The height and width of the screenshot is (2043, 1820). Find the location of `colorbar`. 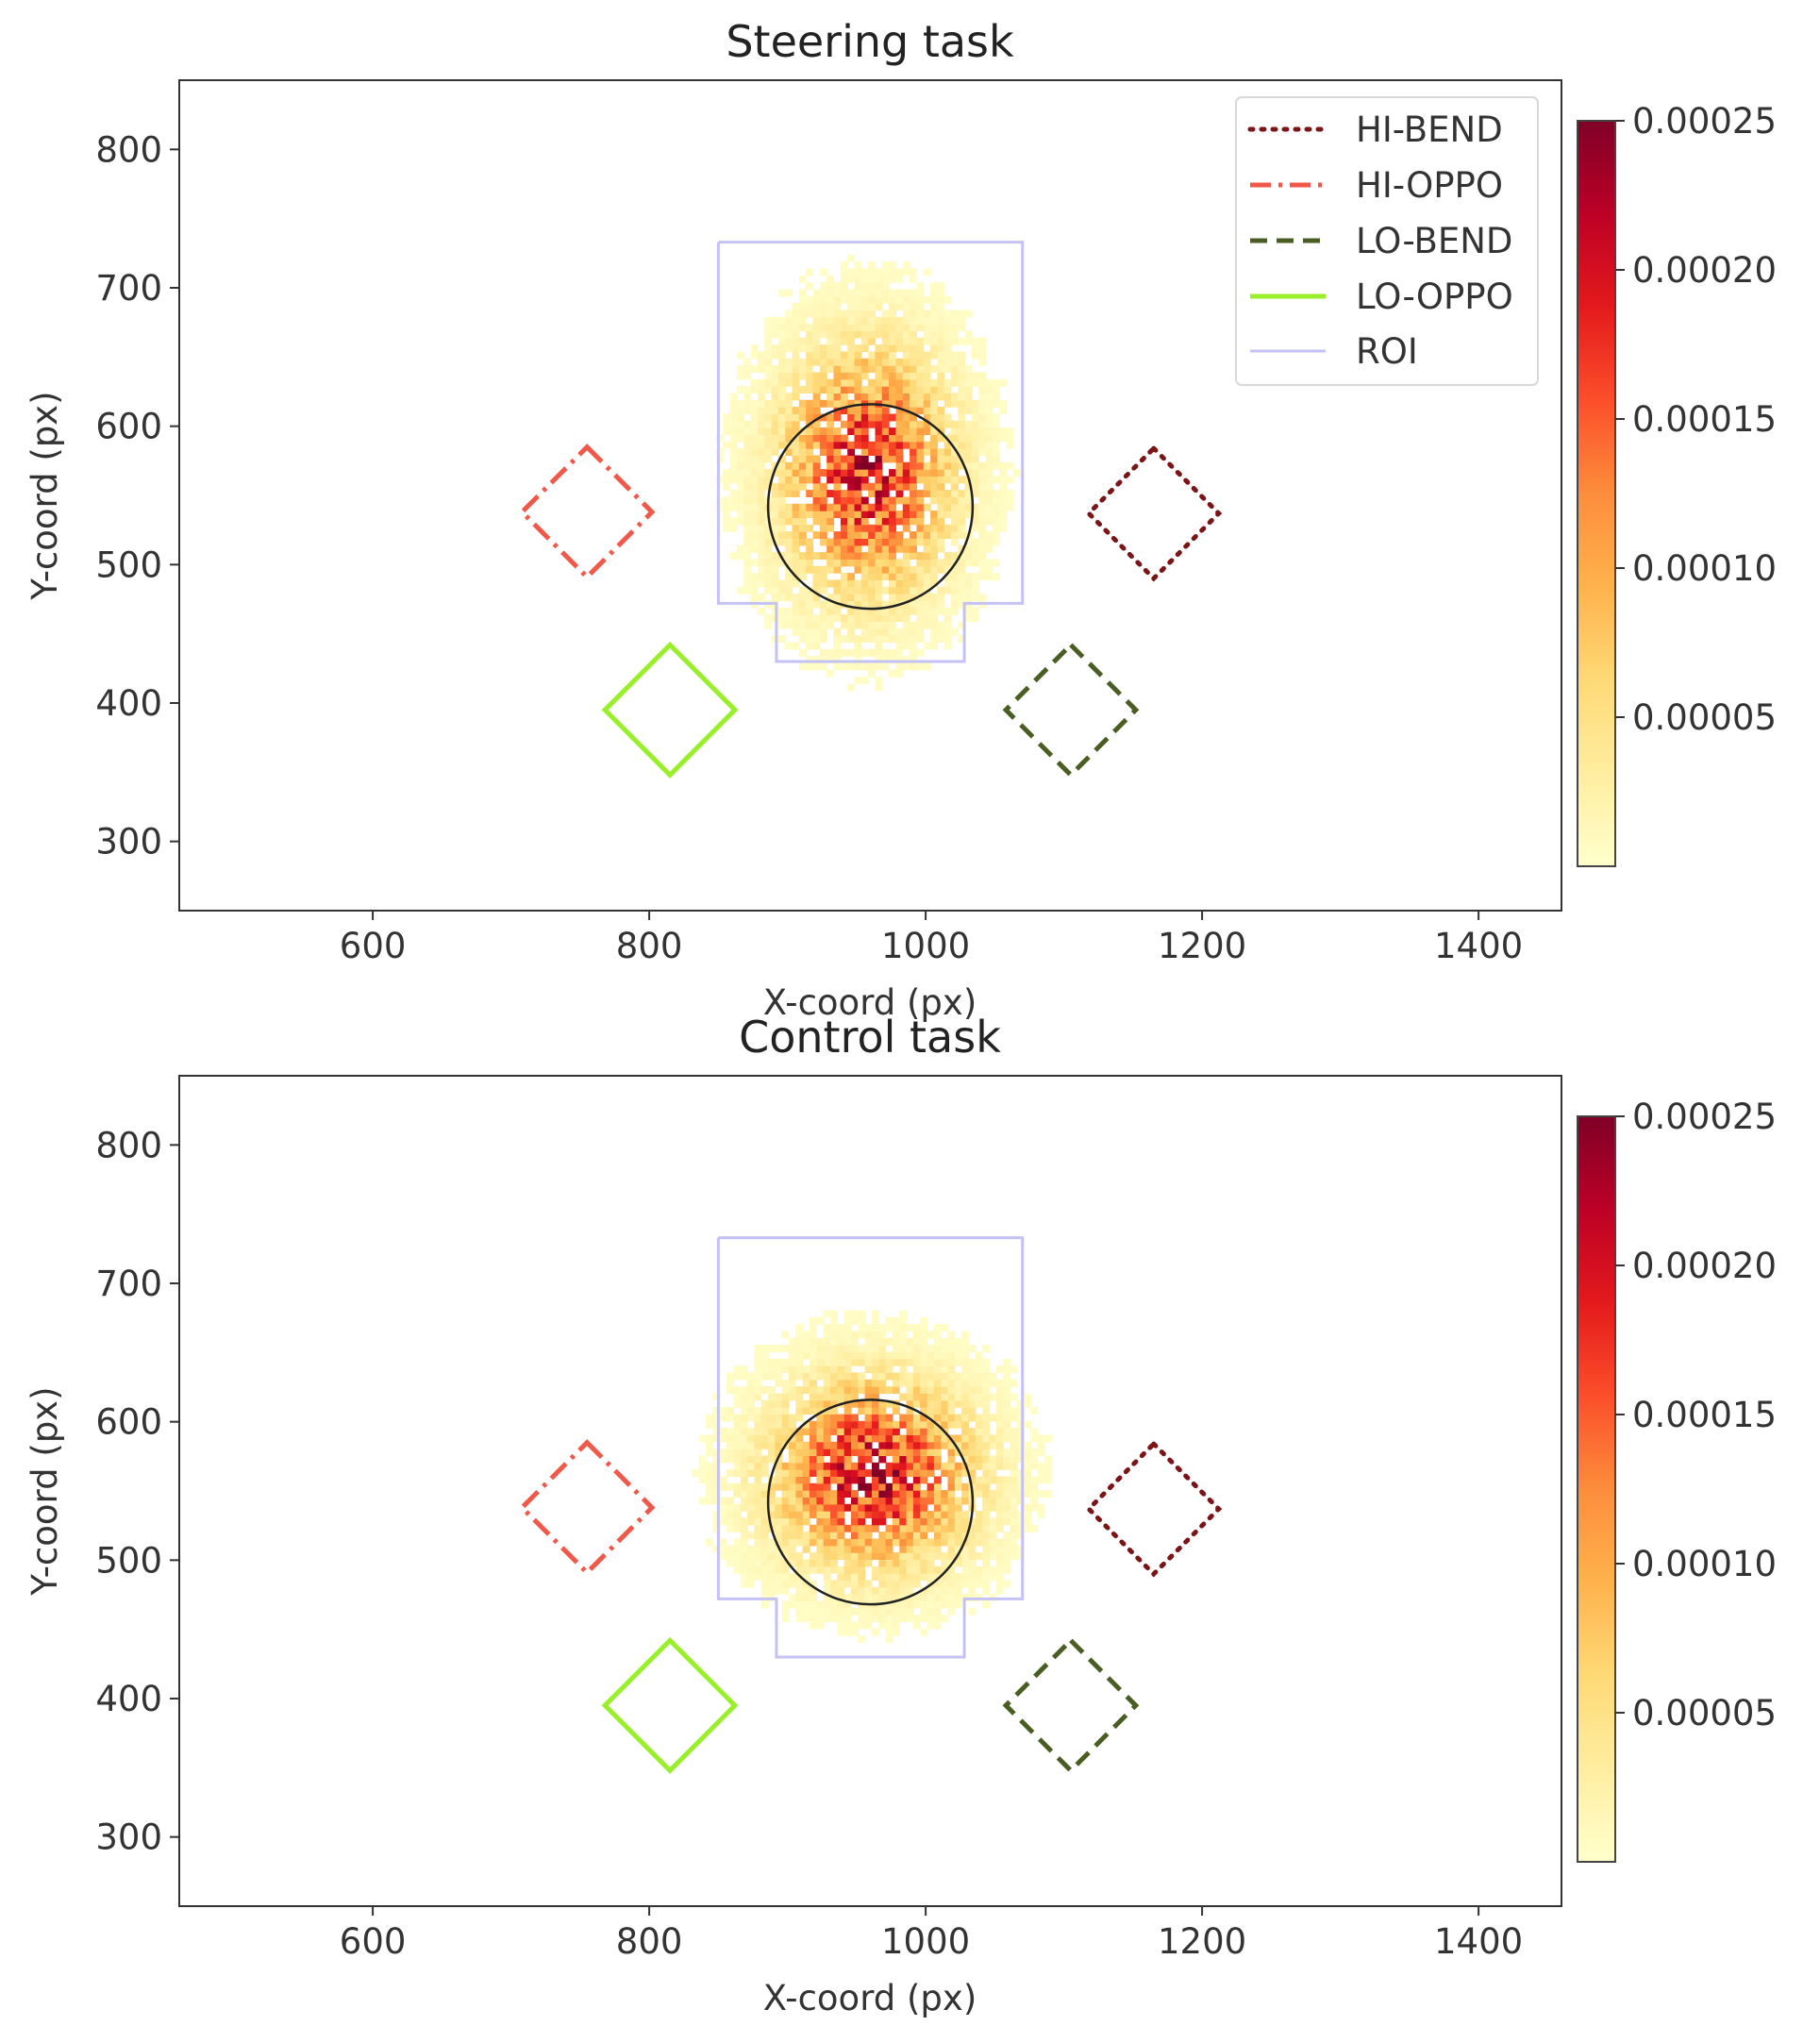

colorbar is located at coordinates (1596, 1489).